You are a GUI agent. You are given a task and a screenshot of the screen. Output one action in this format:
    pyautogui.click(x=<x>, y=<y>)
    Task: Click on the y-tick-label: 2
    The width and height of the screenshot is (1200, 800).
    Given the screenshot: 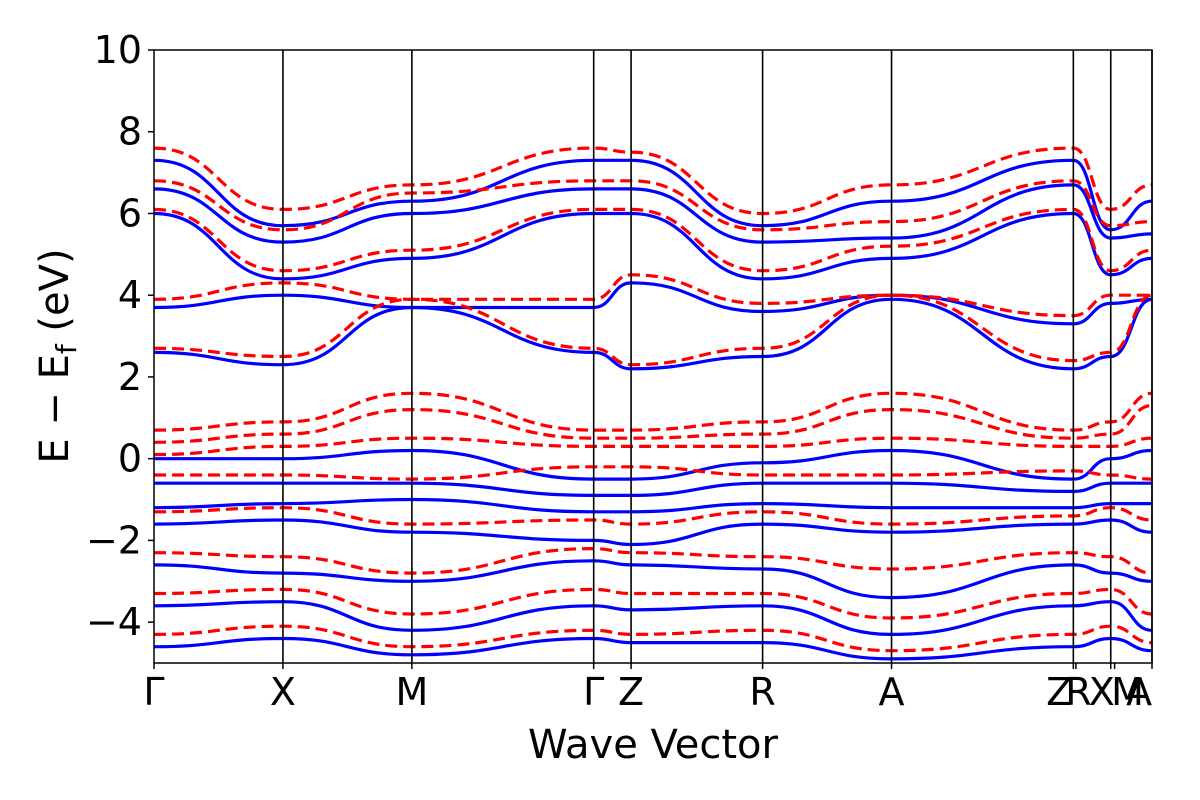 What is the action you would take?
    pyautogui.click(x=130, y=377)
    